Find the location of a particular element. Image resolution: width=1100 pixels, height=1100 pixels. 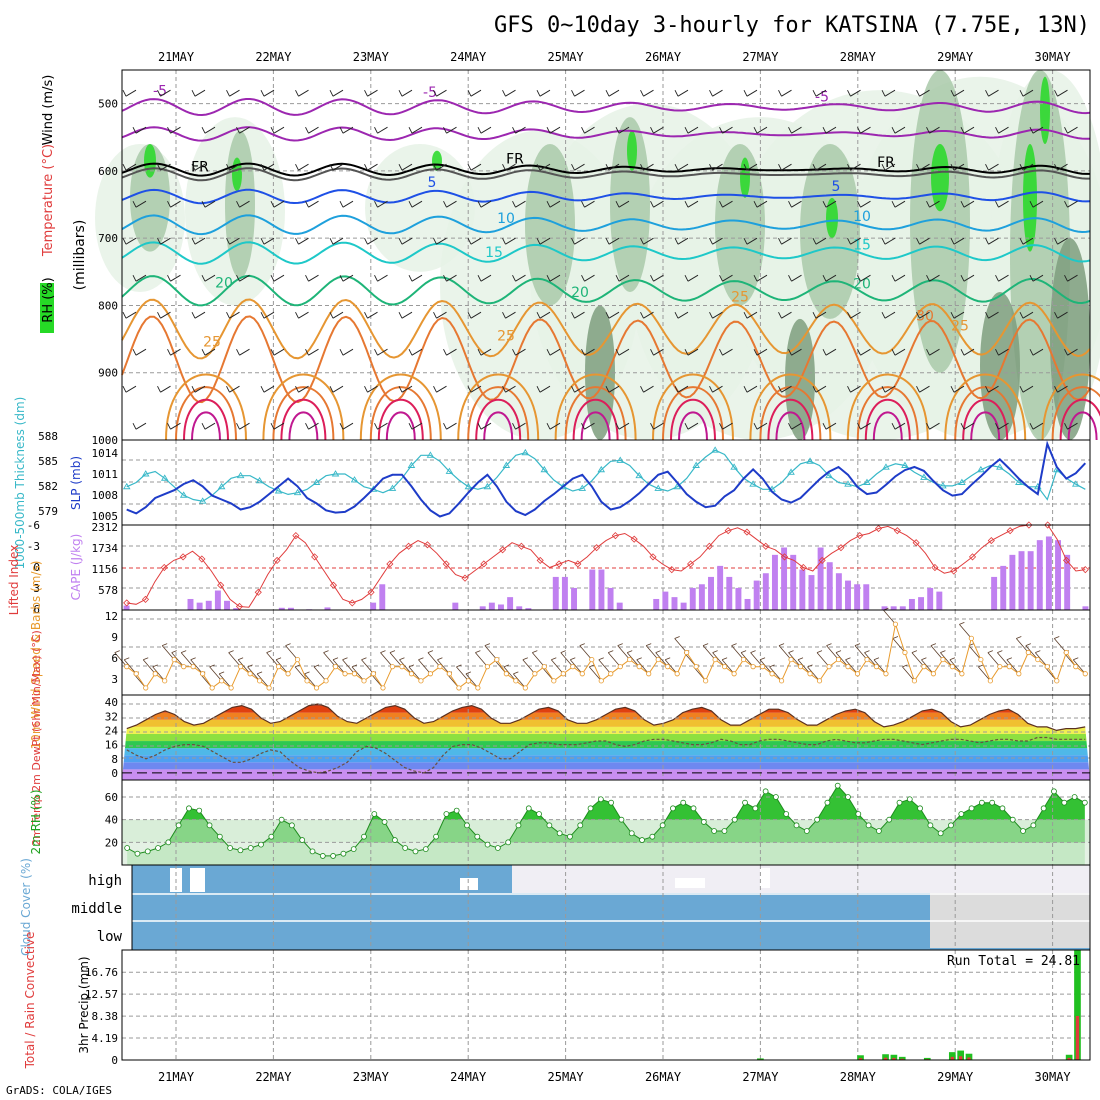

date-tick-top: 21MAY is located at coordinates (176, 57).